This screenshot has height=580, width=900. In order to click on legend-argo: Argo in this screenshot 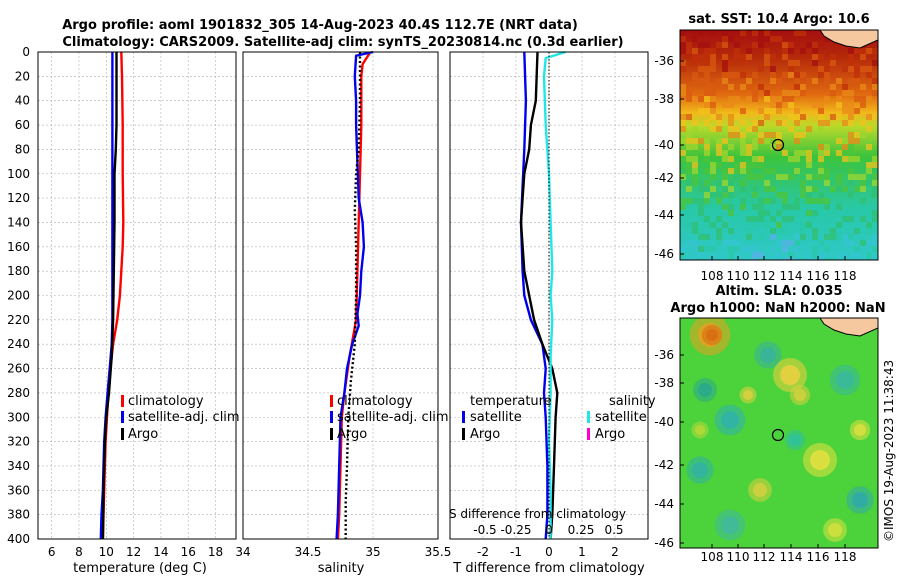, I will do `click(143, 434)`.